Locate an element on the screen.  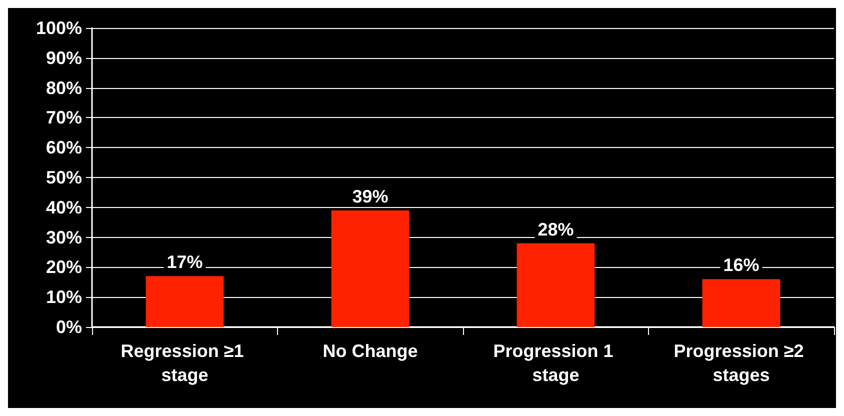
y-tick-label: 100% is located at coordinates (59, 28).